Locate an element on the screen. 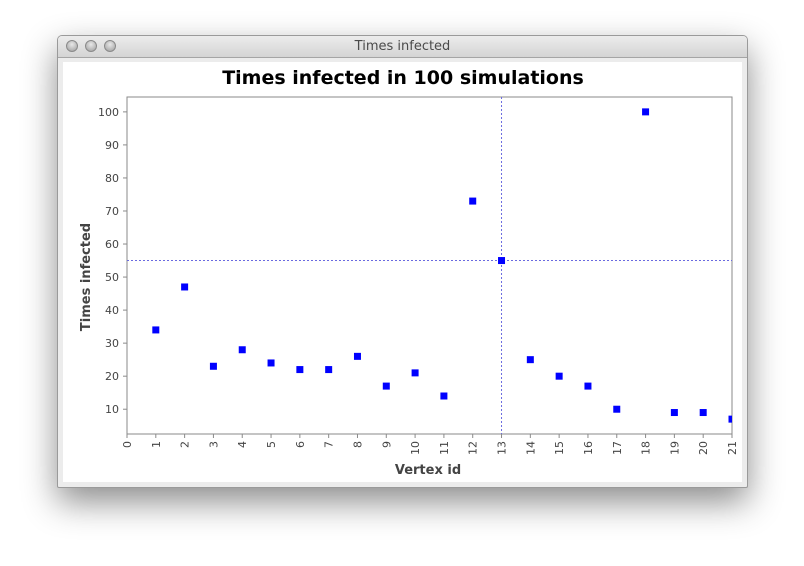 Image resolution: width=804 pixels, height=566 pixels. x-tick-label: 16 is located at coordinates (588, 448).